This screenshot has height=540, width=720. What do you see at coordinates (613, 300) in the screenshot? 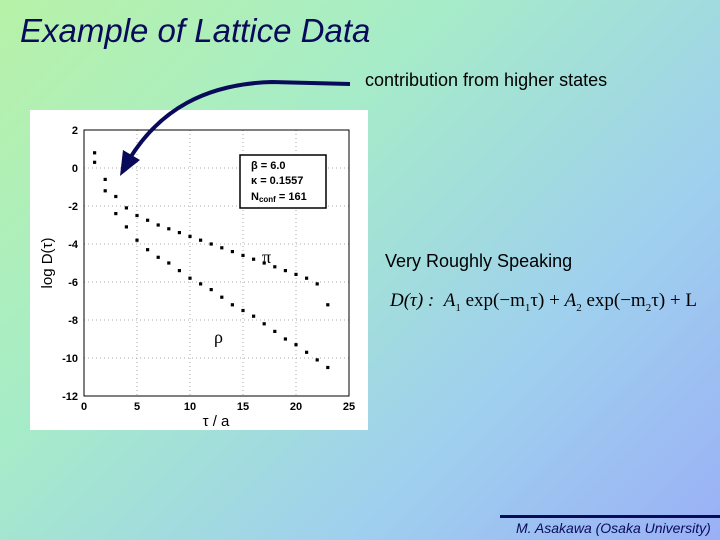
I see `formula-exp2: exp(−m` at bounding box center [613, 300].